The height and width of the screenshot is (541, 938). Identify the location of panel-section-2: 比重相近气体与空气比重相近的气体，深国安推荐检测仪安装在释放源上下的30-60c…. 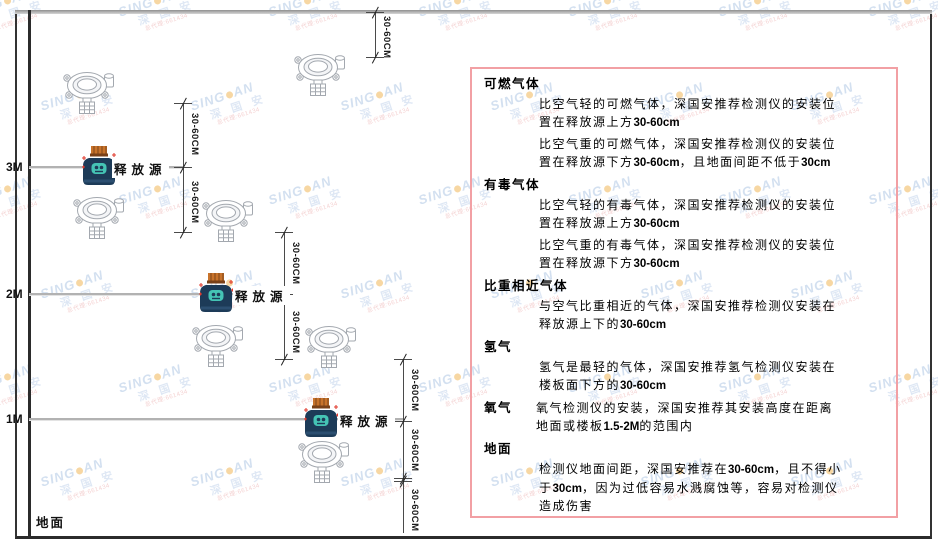
(685, 306).